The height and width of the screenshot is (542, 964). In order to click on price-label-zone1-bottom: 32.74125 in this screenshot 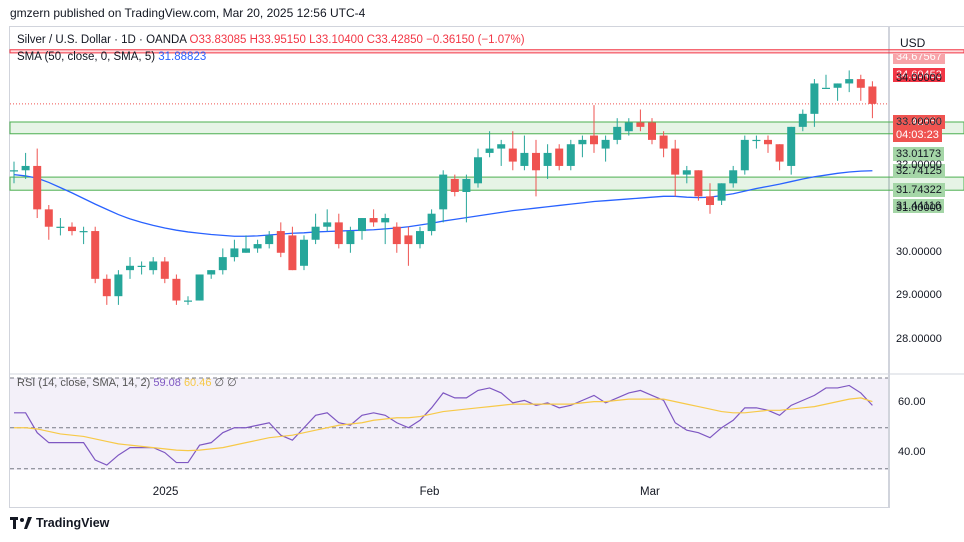, I will do `click(919, 171)`.